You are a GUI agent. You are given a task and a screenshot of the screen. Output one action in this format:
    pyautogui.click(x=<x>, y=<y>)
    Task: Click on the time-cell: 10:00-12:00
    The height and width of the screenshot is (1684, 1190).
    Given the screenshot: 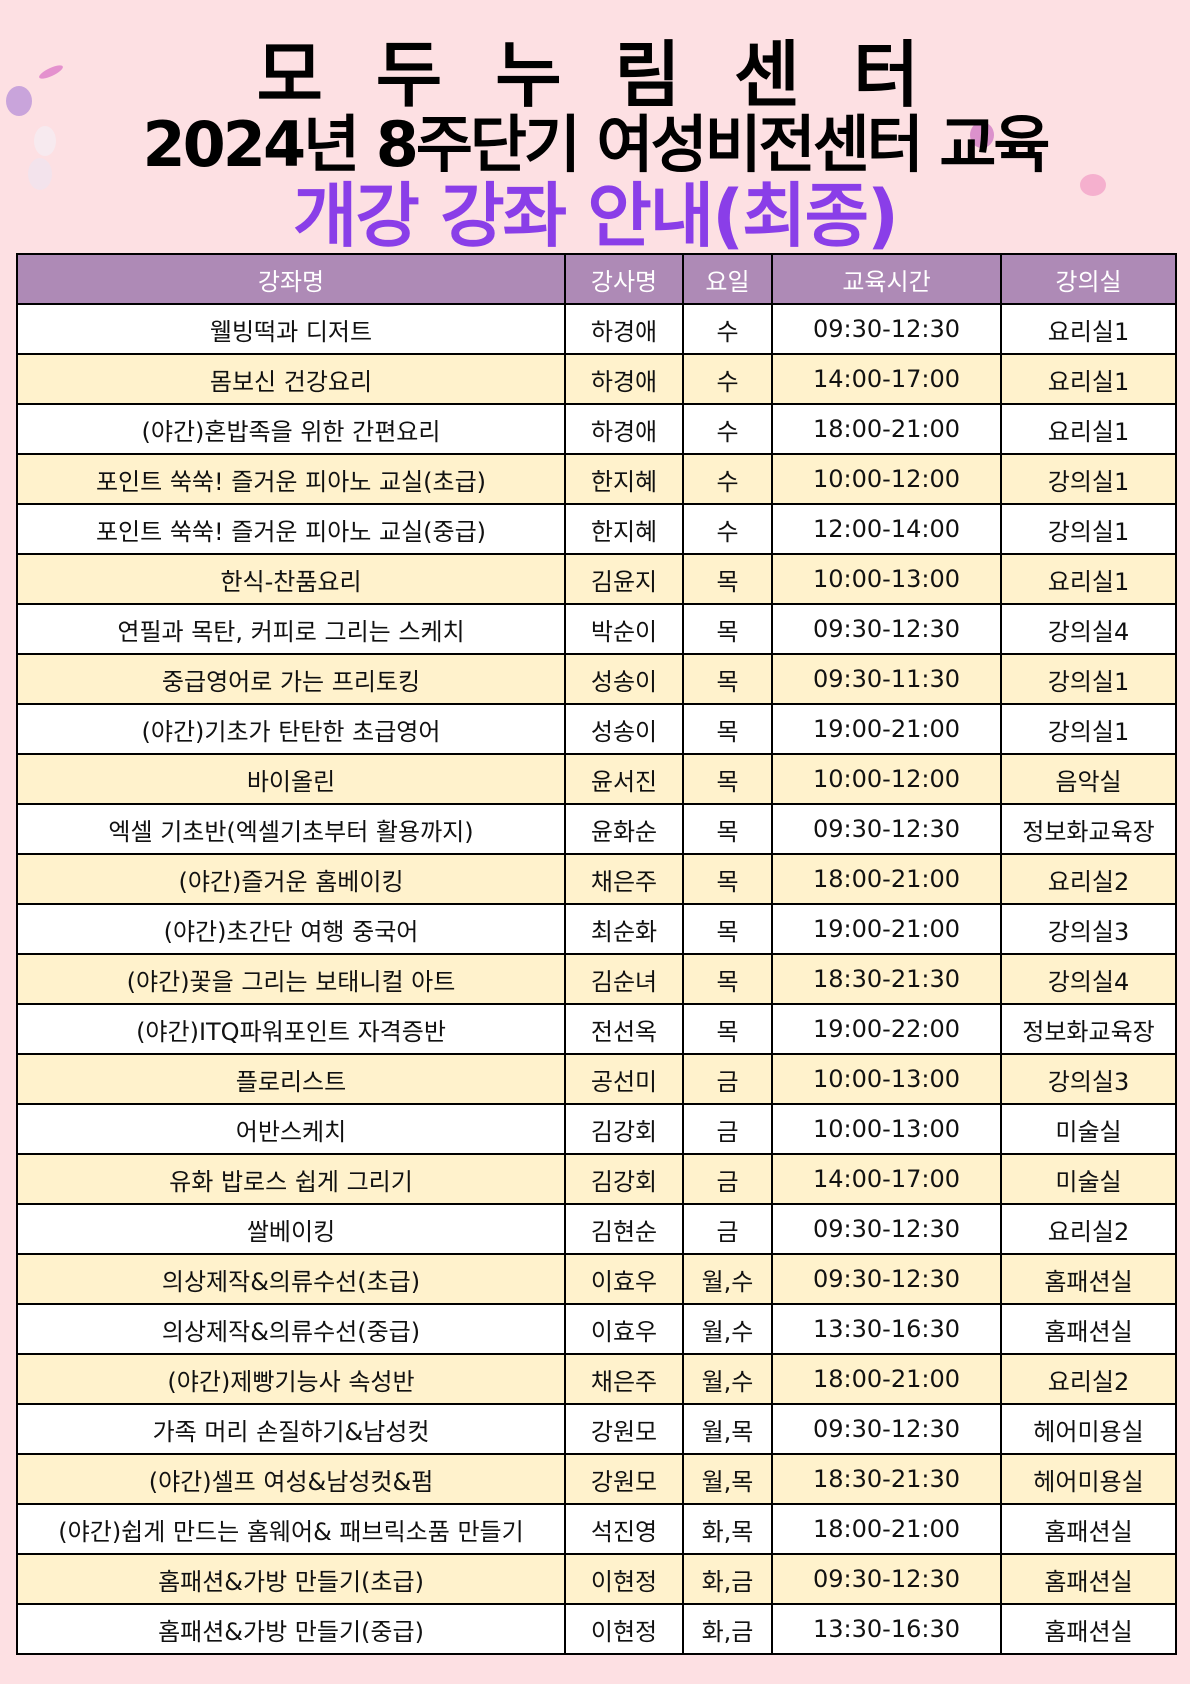 What is the action you would take?
    pyautogui.click(x=886, y=779)
    